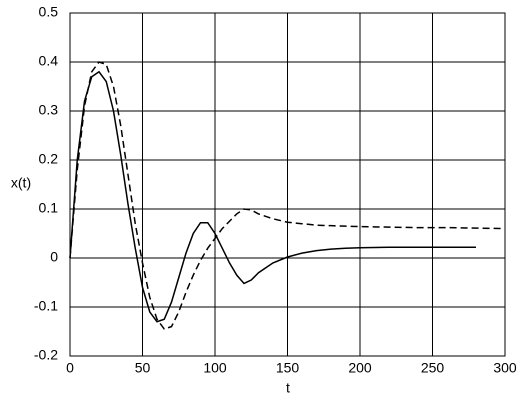 The image size is (532, 401). Describe the element at coordinates (54, 257) in the screenshot. I see `y-tick-label: 0` at that location.